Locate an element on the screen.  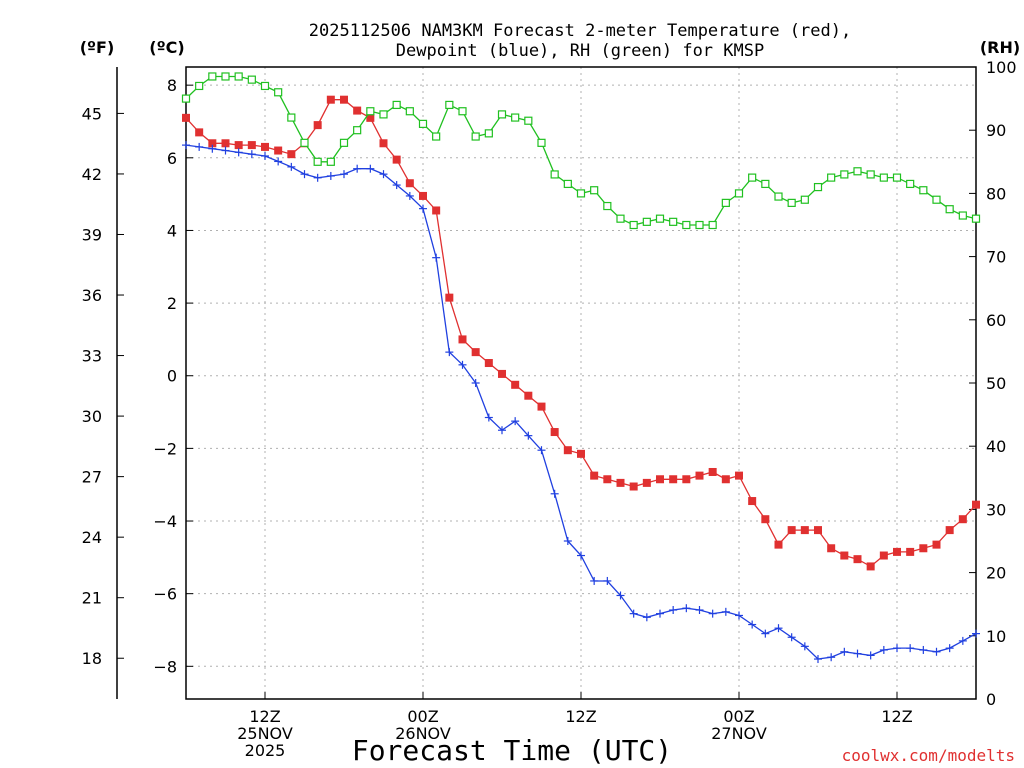
rh-axis-label: (RH) is located at coordinates (1000, 47).